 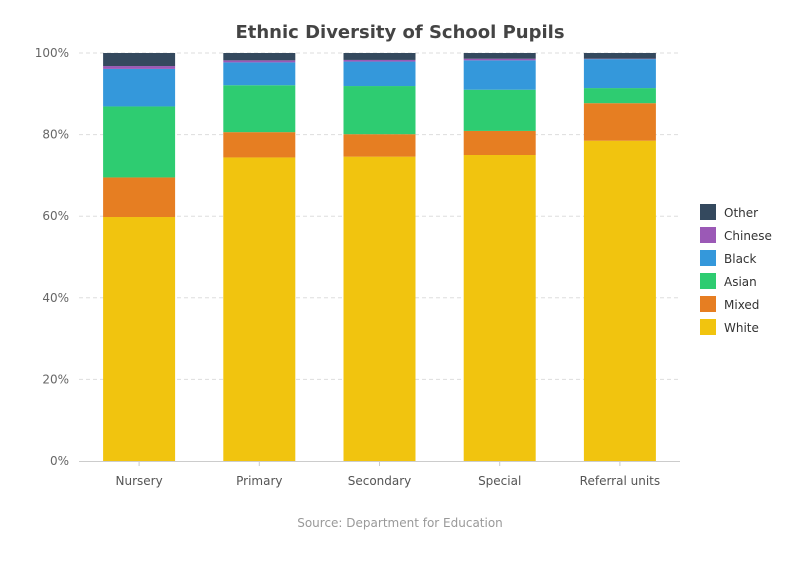 I want to click on y-tick-label: 20%, so click(x=55, y=379).